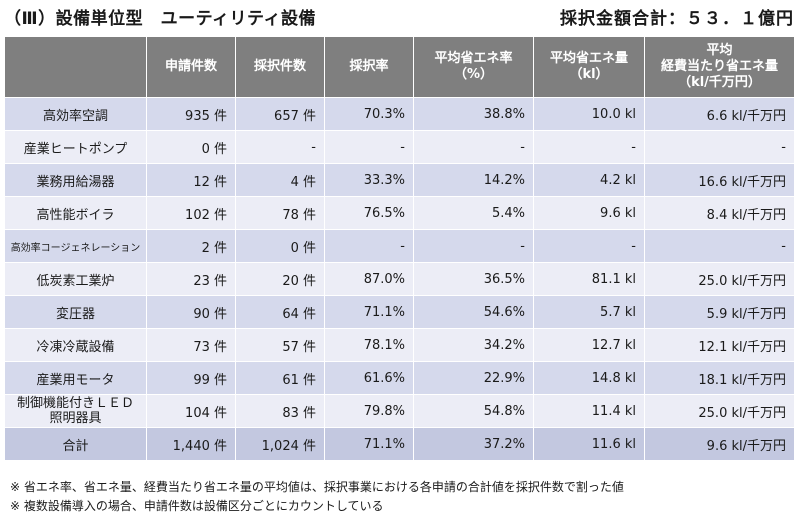 Image resolution: width=800 pixels, height=520 pixels. I want to click on header-adoption-rate: 採択率, so click(369, 67).